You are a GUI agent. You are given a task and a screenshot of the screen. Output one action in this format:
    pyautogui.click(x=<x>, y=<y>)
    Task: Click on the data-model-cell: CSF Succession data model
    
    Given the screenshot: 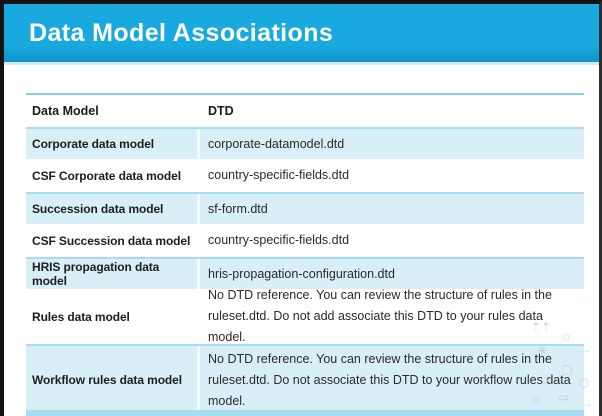 What is the action you would take?
    pyautogui.click(x=113, y=240)
    